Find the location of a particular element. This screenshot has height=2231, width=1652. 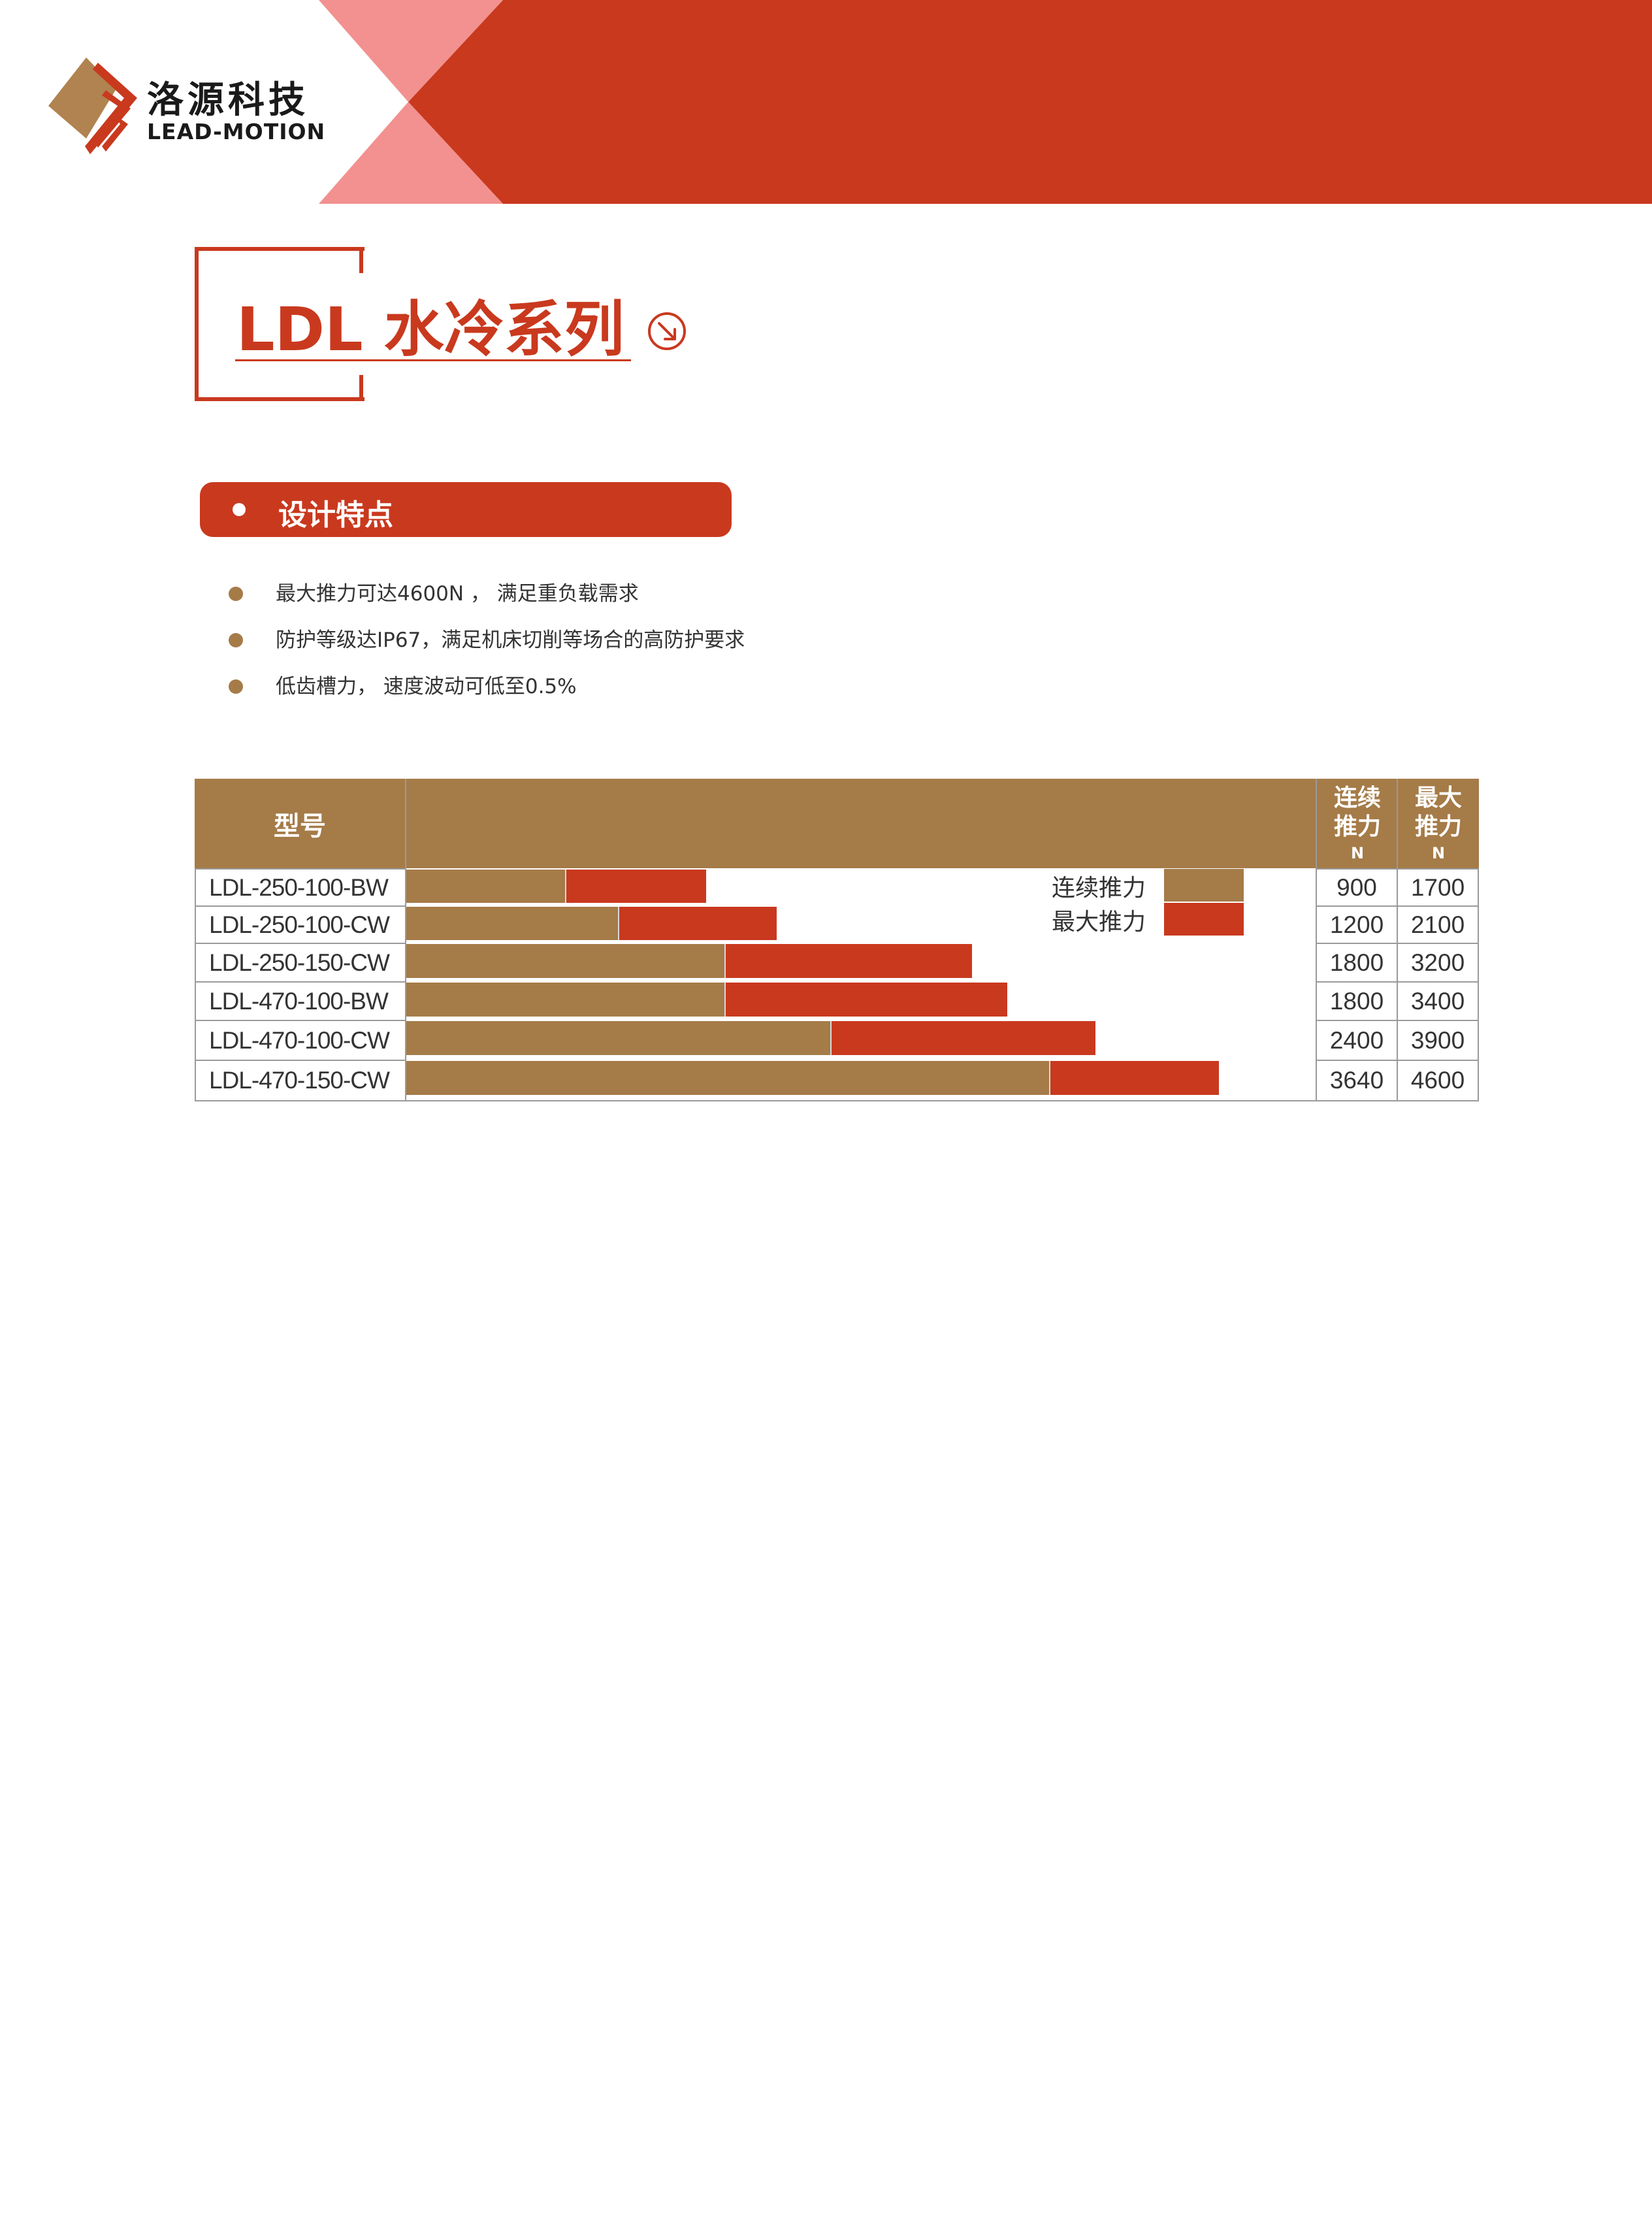

logo-icon is located at coordinates (92, 105).